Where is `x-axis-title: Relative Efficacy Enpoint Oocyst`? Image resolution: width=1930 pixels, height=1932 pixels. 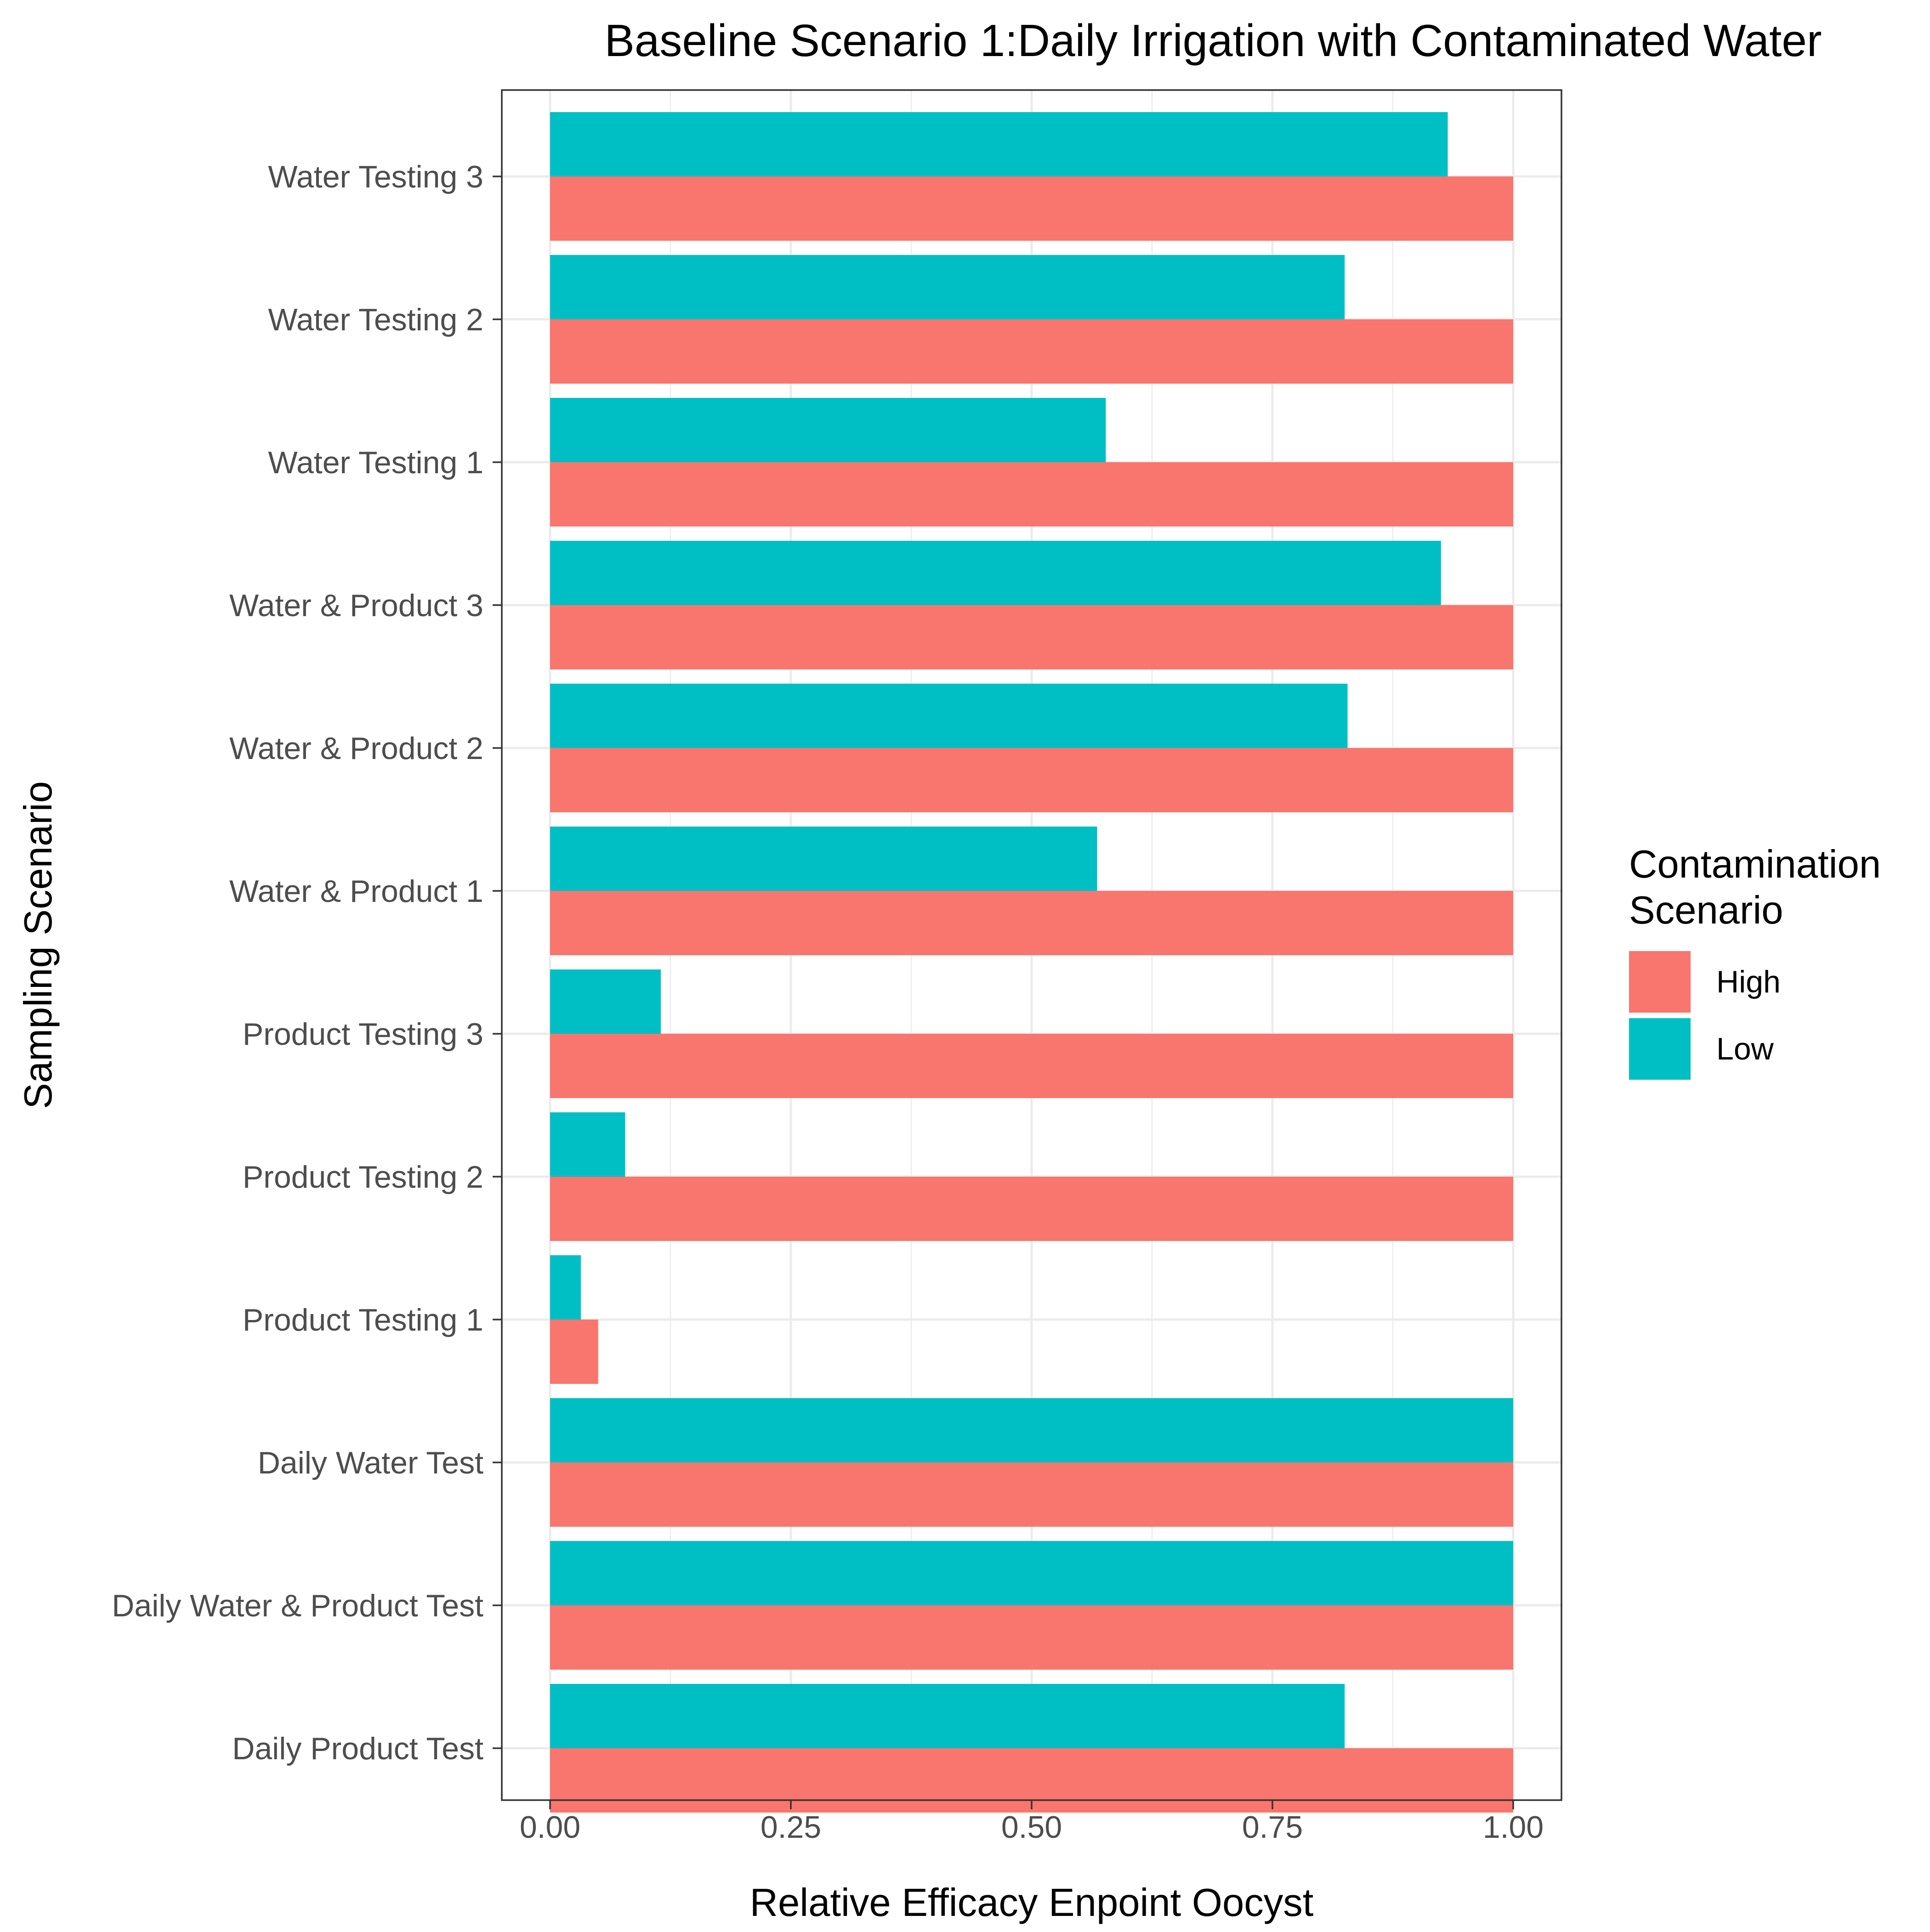 x-axis-title: Relative Efficacy Enpoint Oocyst is located at coordinates (1032, 1903).